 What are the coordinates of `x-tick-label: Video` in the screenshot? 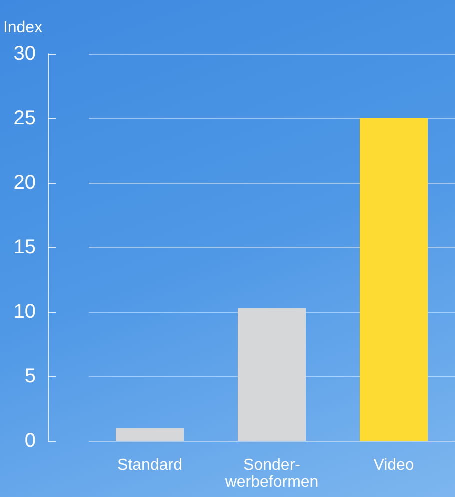 It's located at (394, 465).